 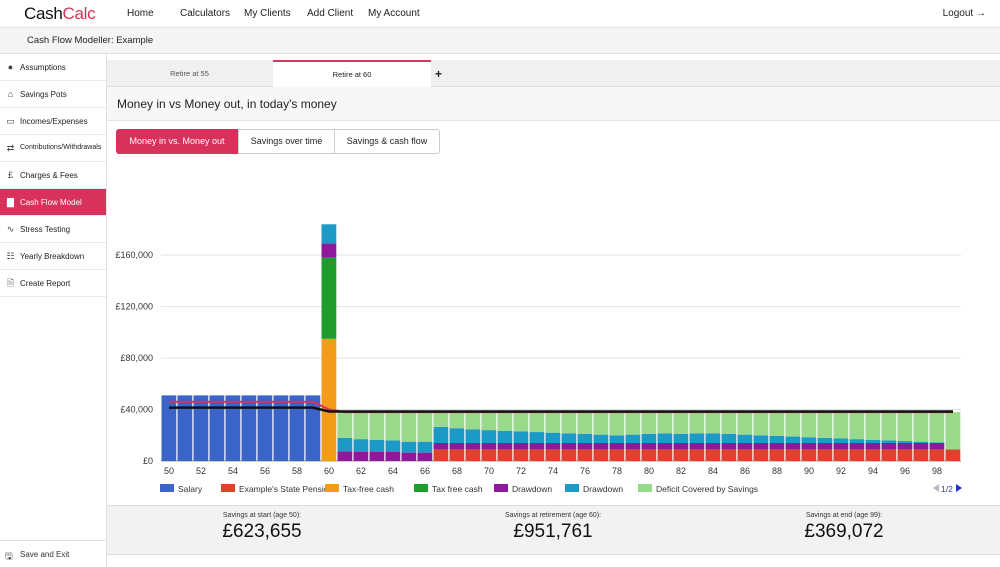 I want to click on nav-home: Home, so click(x=140, y=13).